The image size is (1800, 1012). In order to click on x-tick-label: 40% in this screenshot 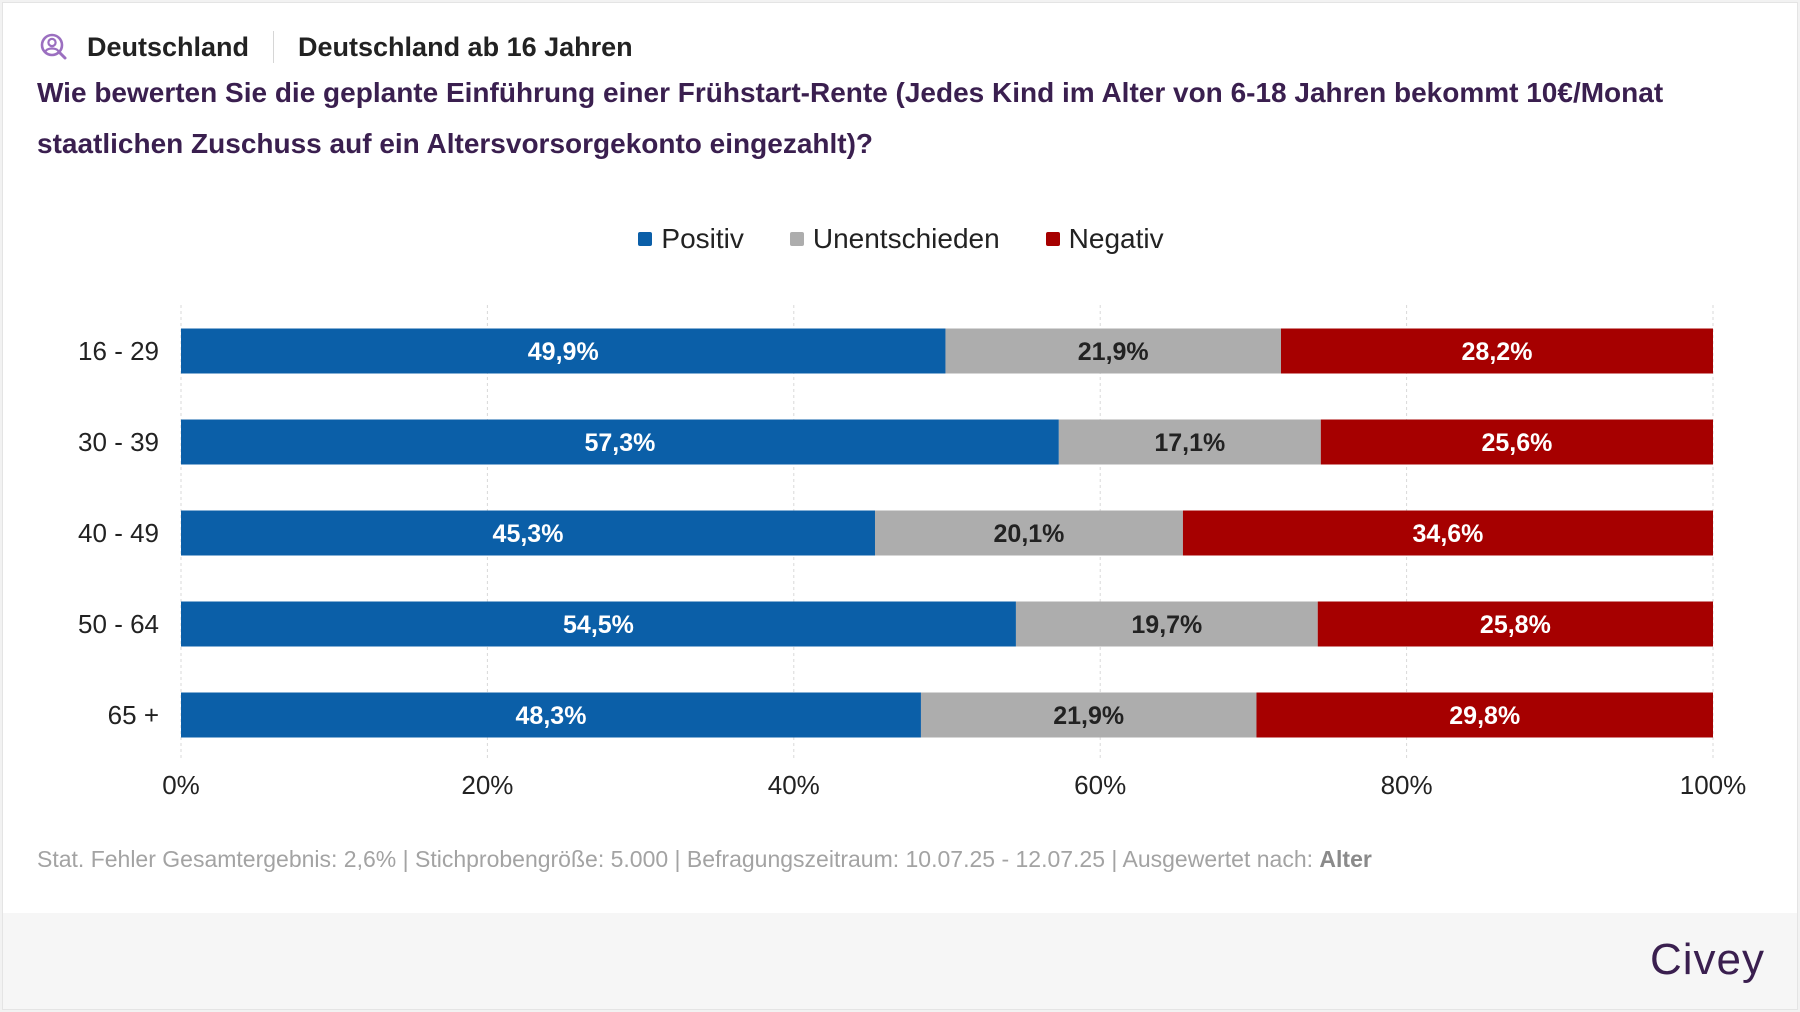, I will do `click(794, 785)`.